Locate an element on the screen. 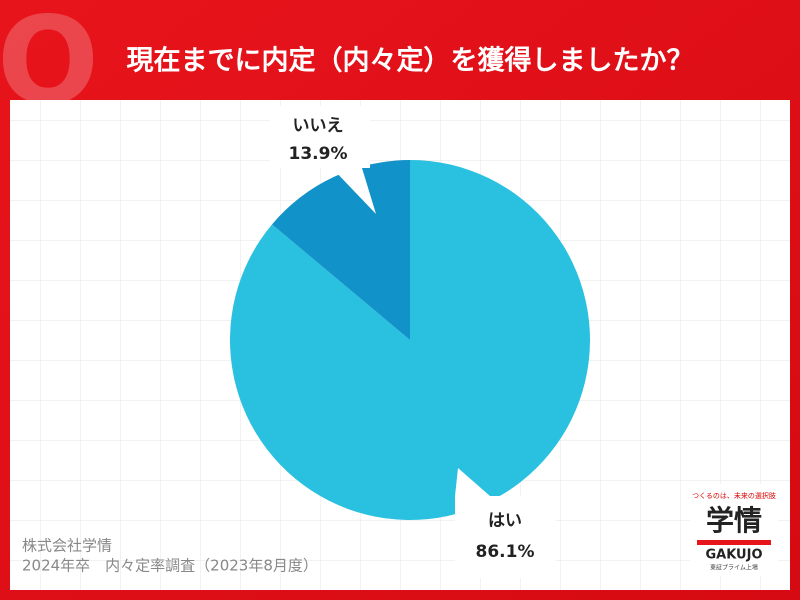  logo-roman: GAKUJO is located at coordinates (733, 555).